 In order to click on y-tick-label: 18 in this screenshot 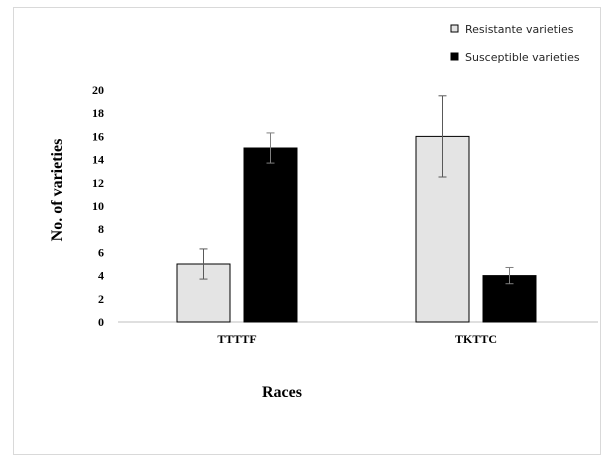, I will do `click(98, 113)`.